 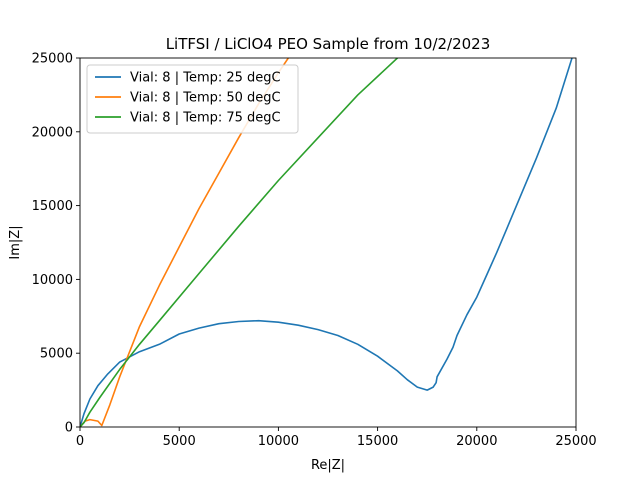 What do you see at coordinates (205, 118) in the screenshot?
I see `legend-label-3: Vial: 8 | Temp: 75 degC` at bounding box center [205, 118].